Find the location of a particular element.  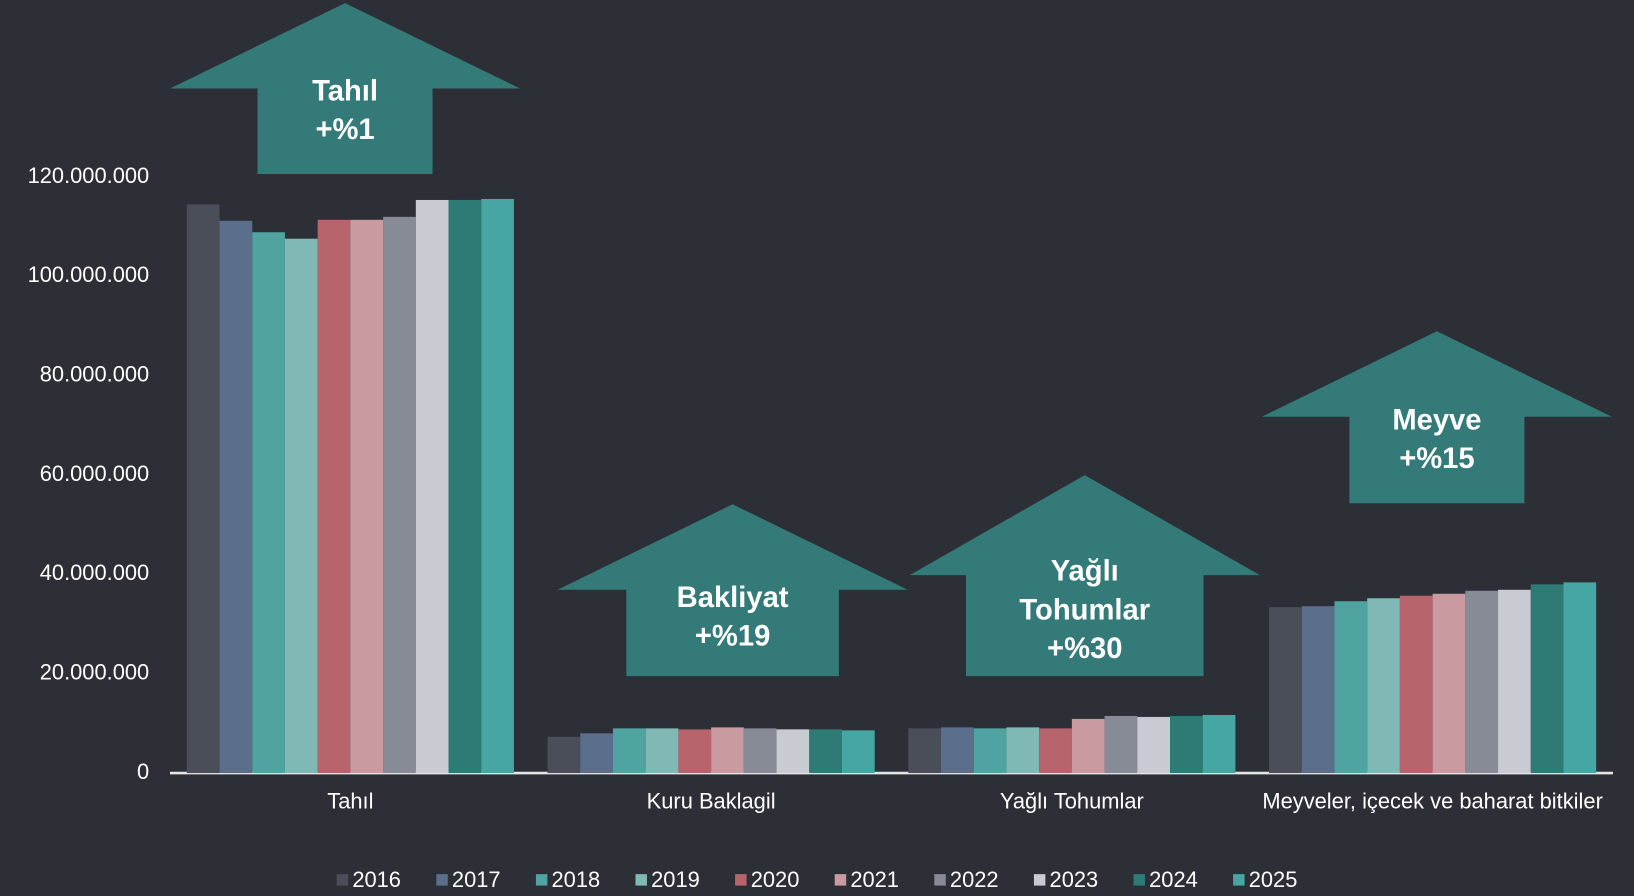

x-tick-label: Meyveler, içecek ve baharat bitkiler is located at coordinates (1432, 801).